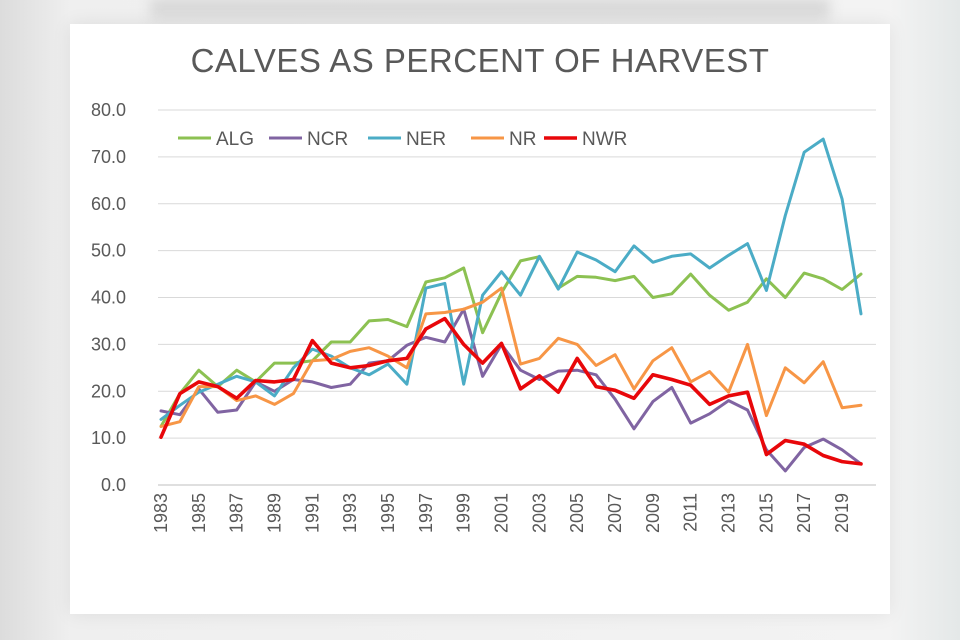  Describe the element at coordinates (426, 513) in the screenshot. I see `x-tick-label: 1997` at that location.